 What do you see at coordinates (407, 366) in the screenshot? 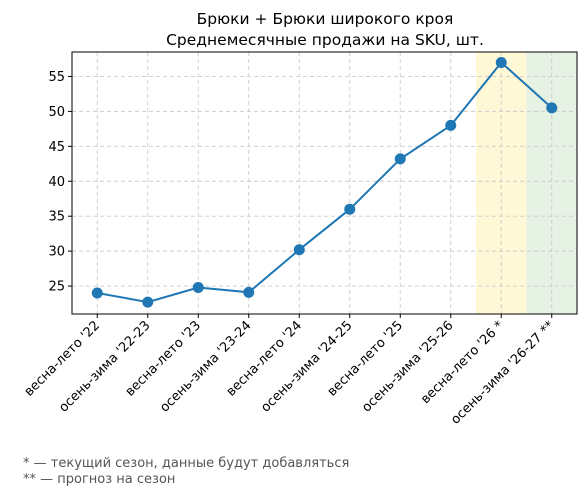
I see `x-tick-label: осень-зима '25-26` at bounding box center [407, 366].